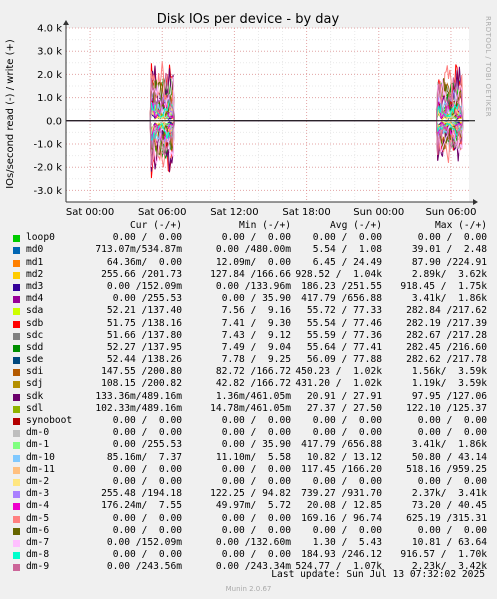 The image size is (497, 599). I want to click on legend-cur-value: 255.48 /194.18, so click(141, 494).